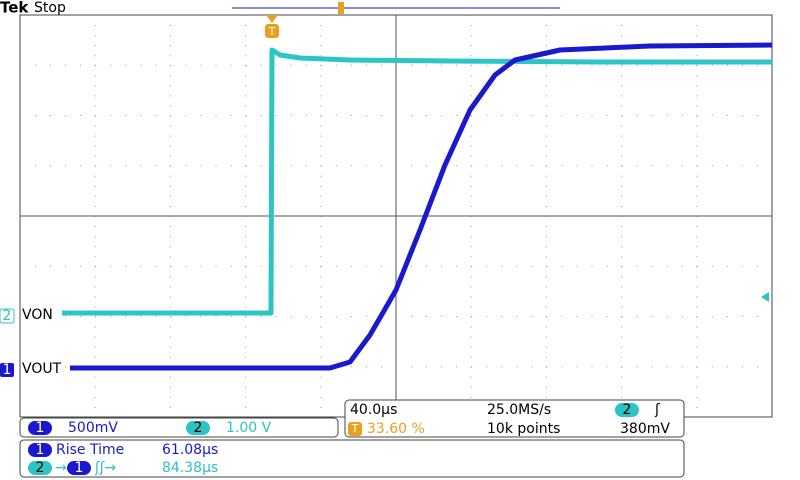 This screenshot has height=480, width=800. I want to click on trigger-badge-text: T, so click(272, 31).